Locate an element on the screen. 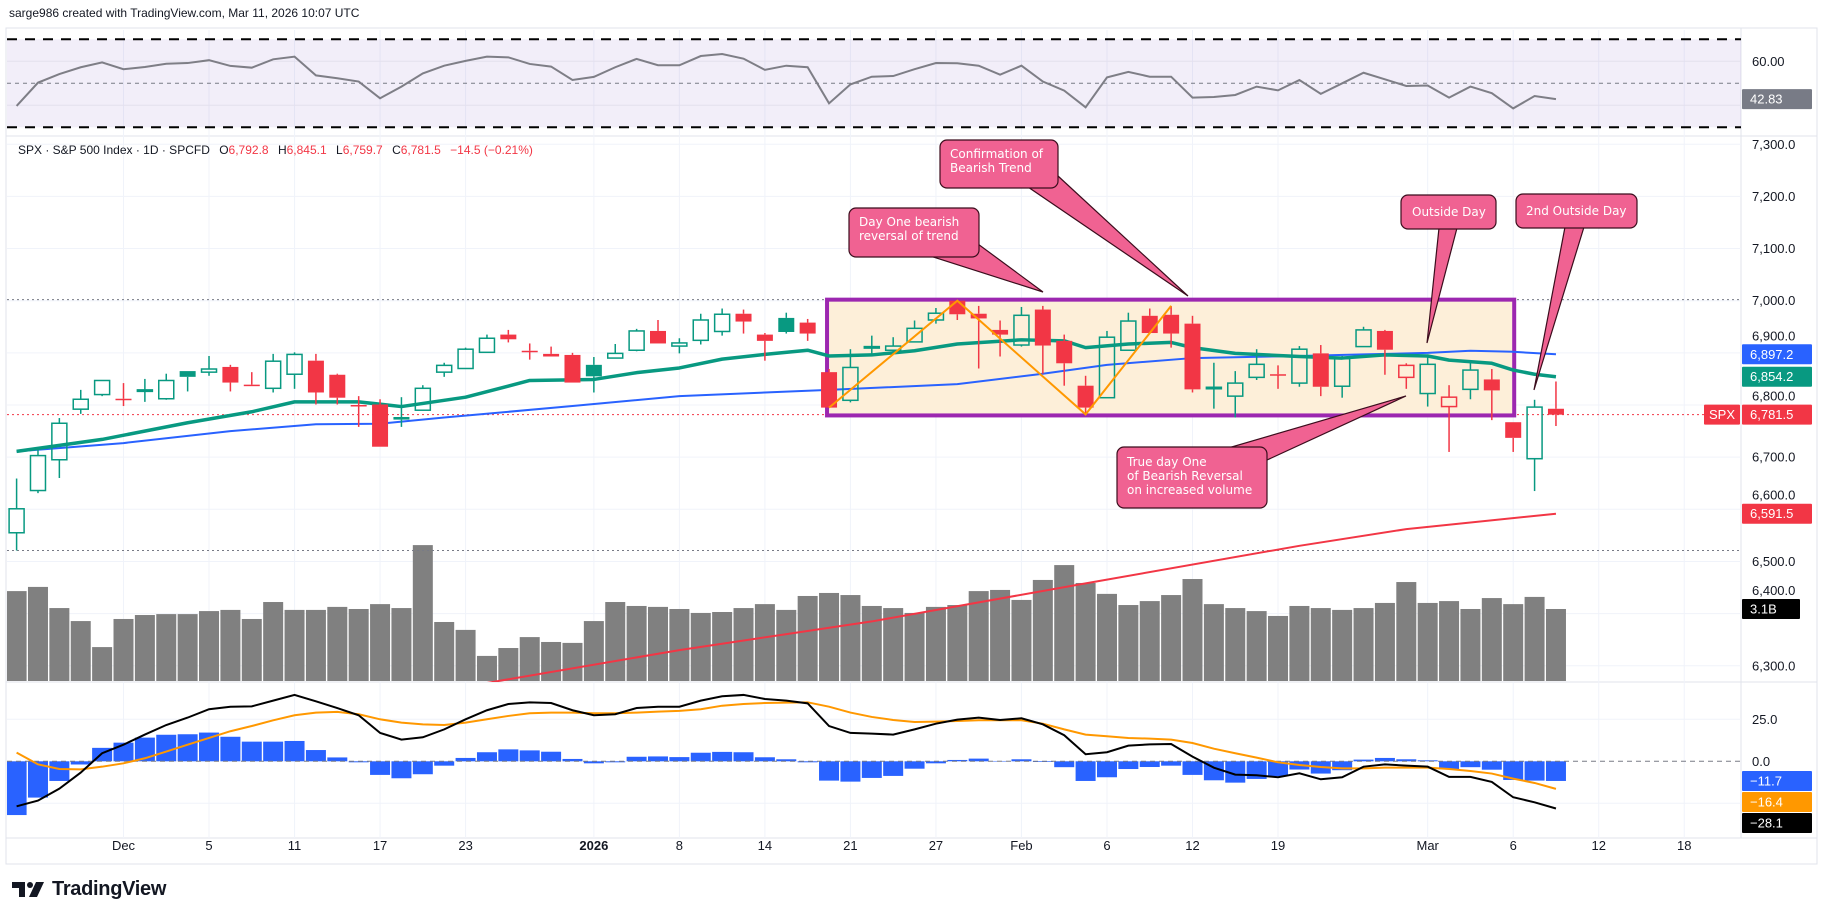  axis-tag: 42.83 is located at coordinates (1777, 99).